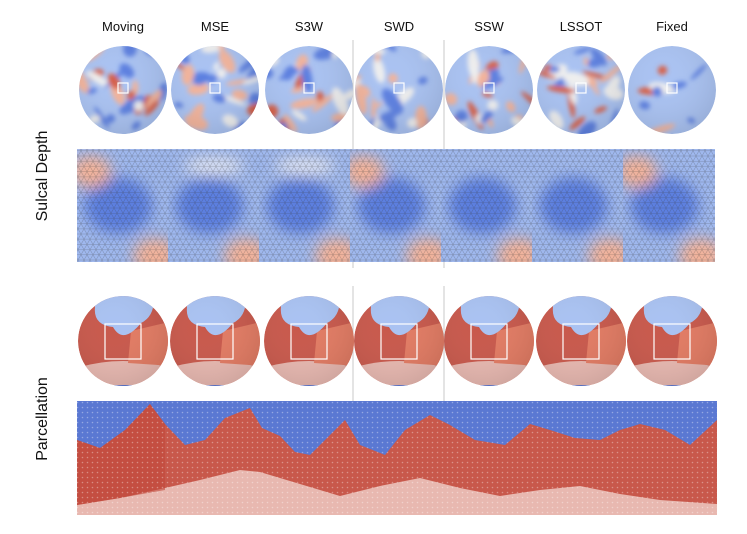 This screenshot has height=534, width=747. I want to click on parcellation-sphere-lssot, so click(581, 341).